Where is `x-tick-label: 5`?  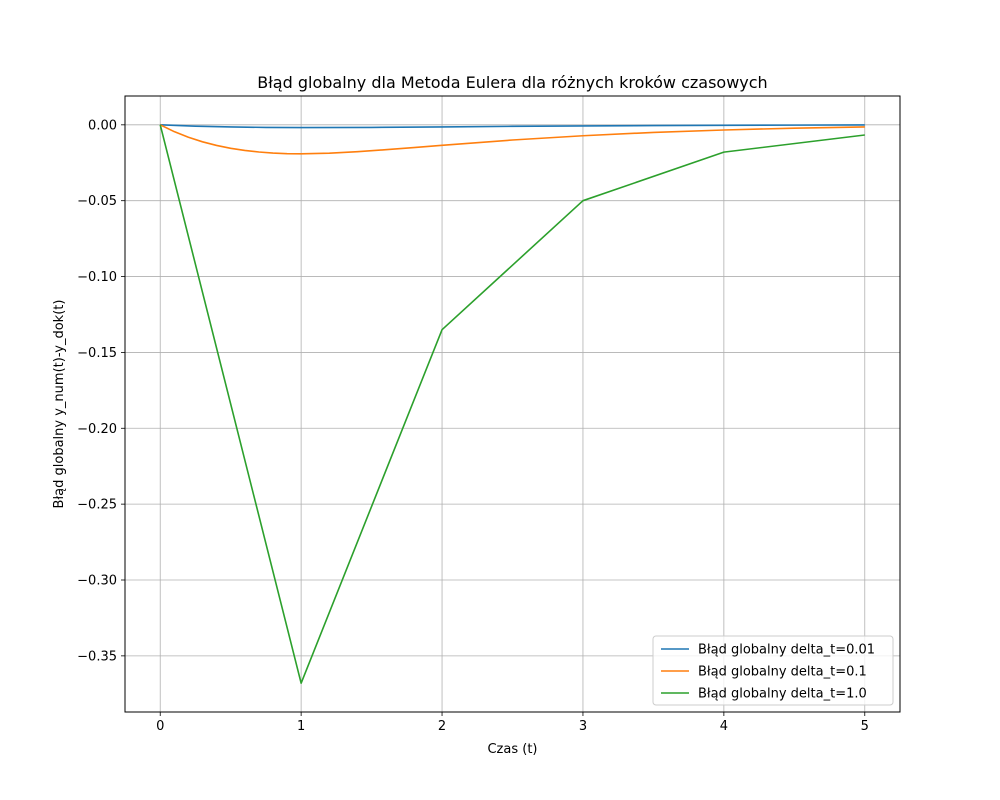 x-tick-label: 5 is located at coordinates (865, 726).